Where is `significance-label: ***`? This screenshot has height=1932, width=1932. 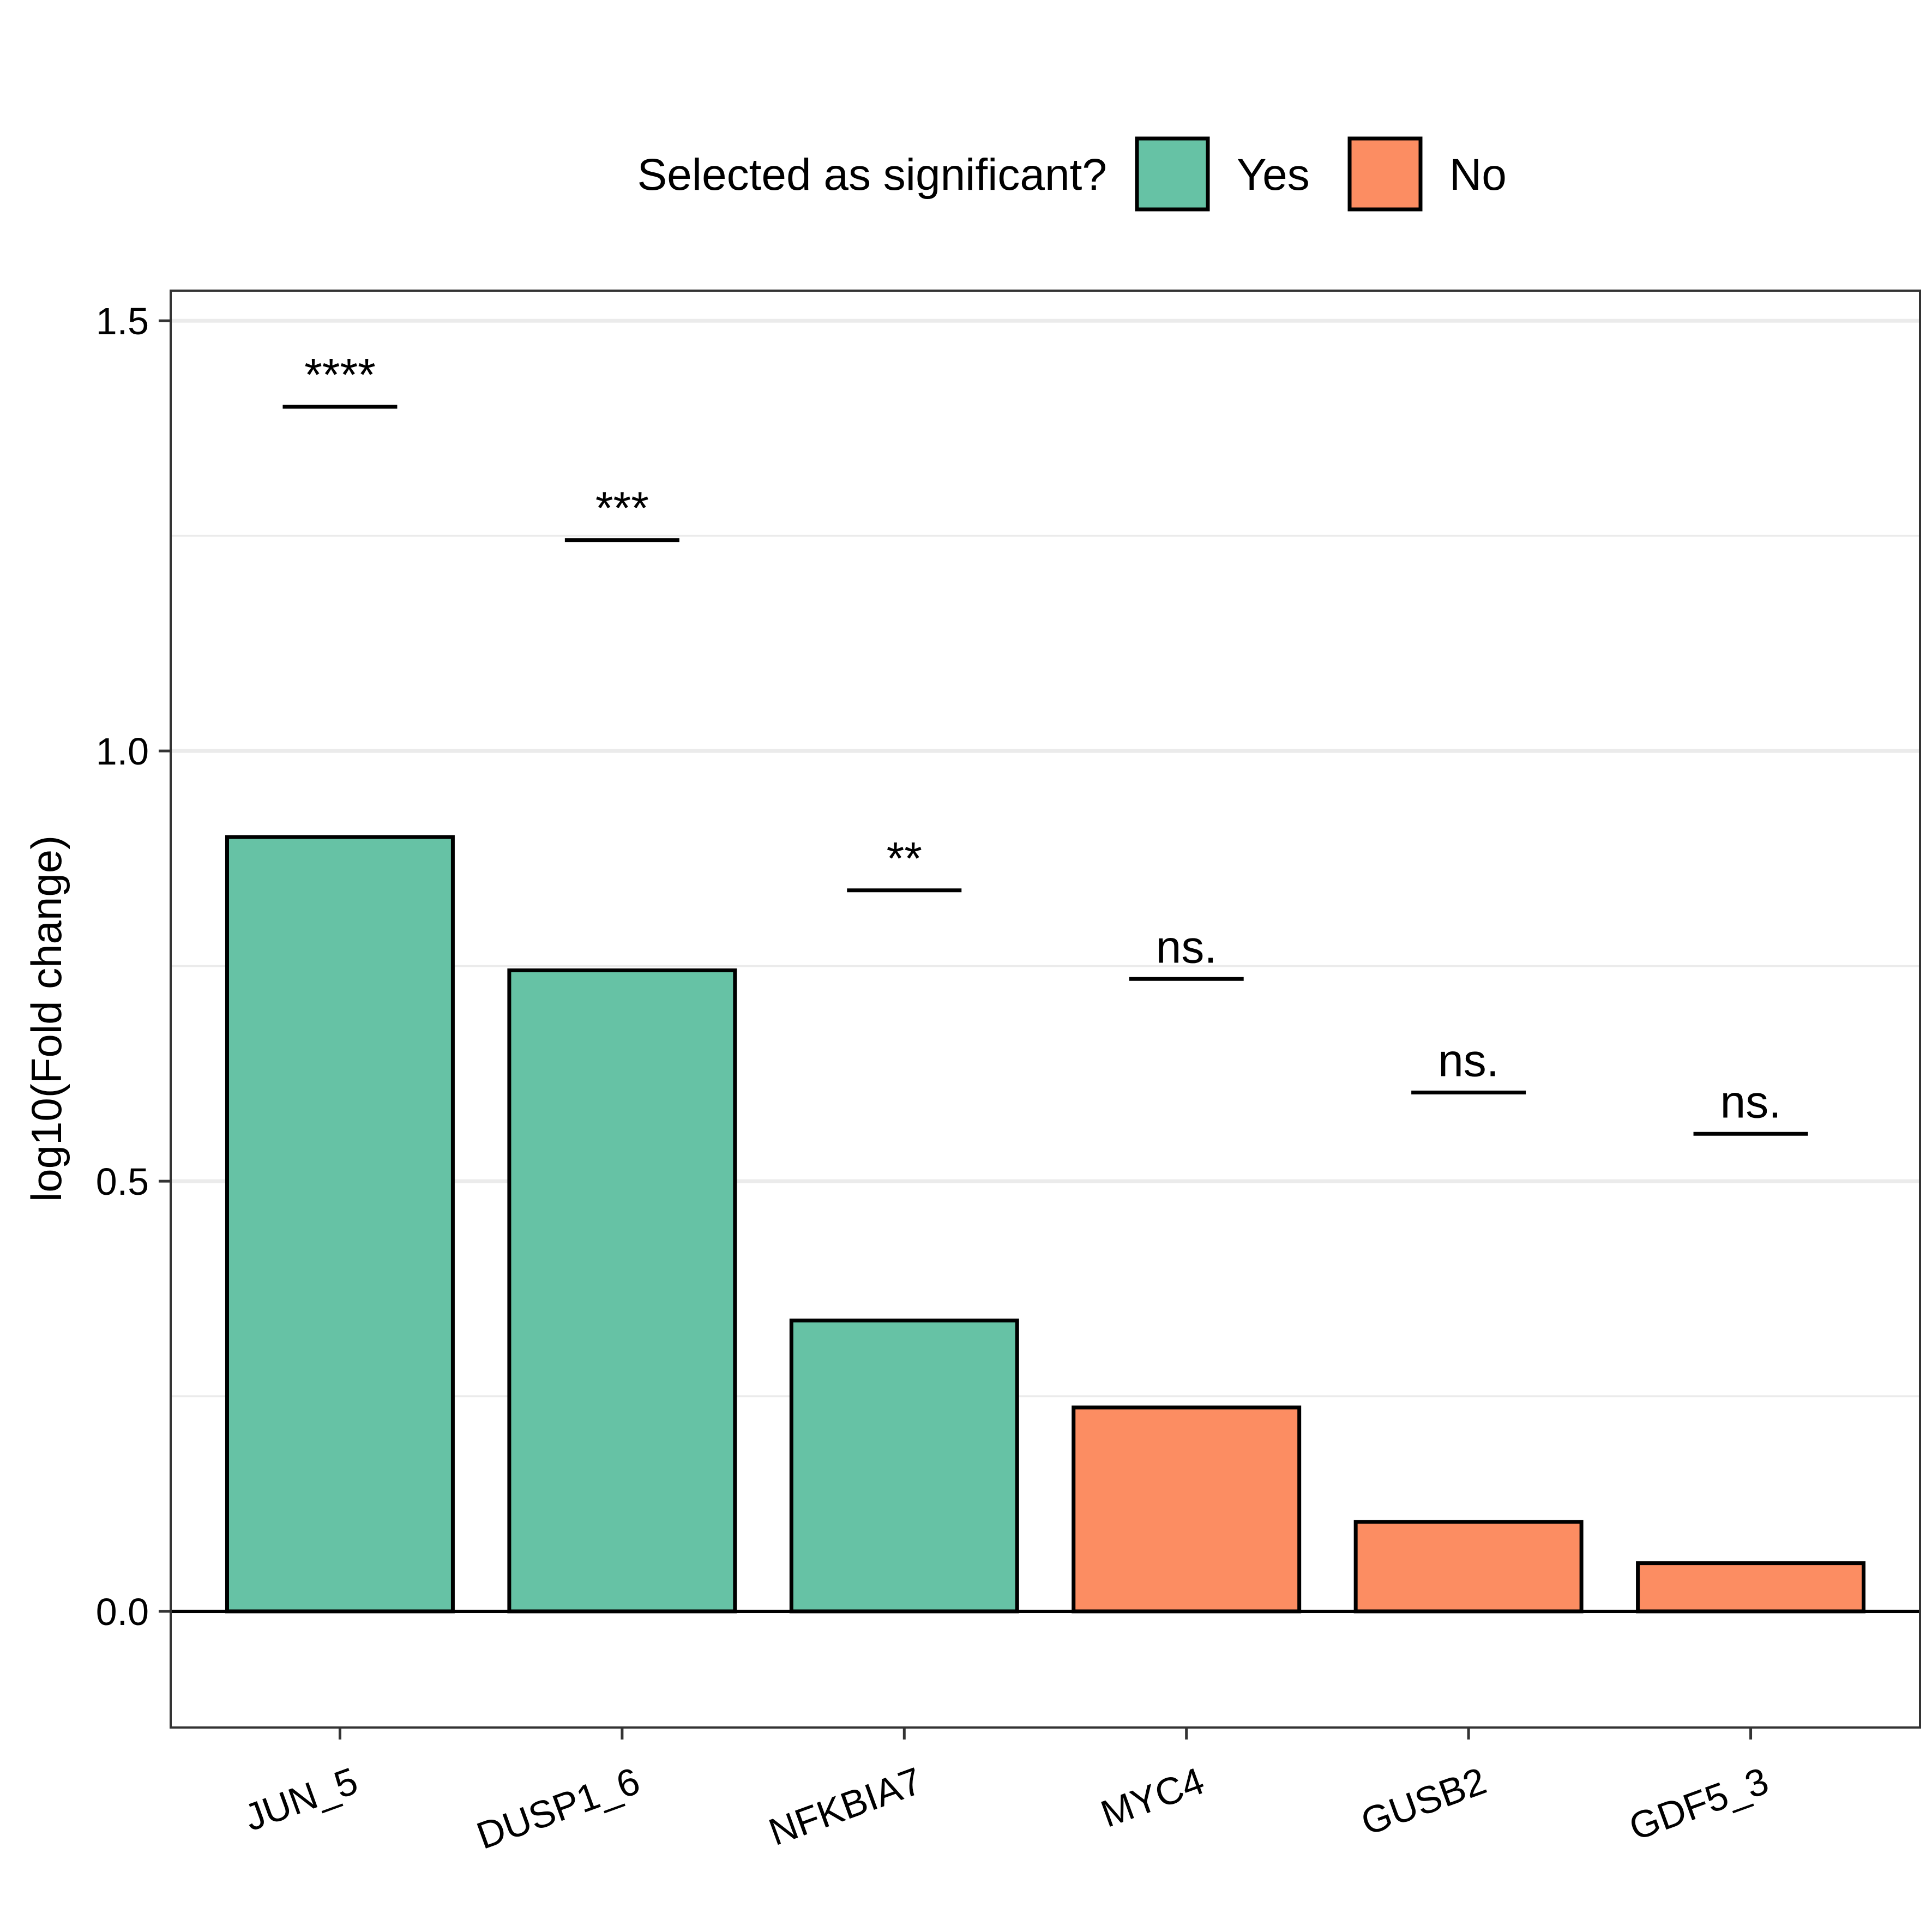 significance-label: *** is located at coordinates (622, 508).